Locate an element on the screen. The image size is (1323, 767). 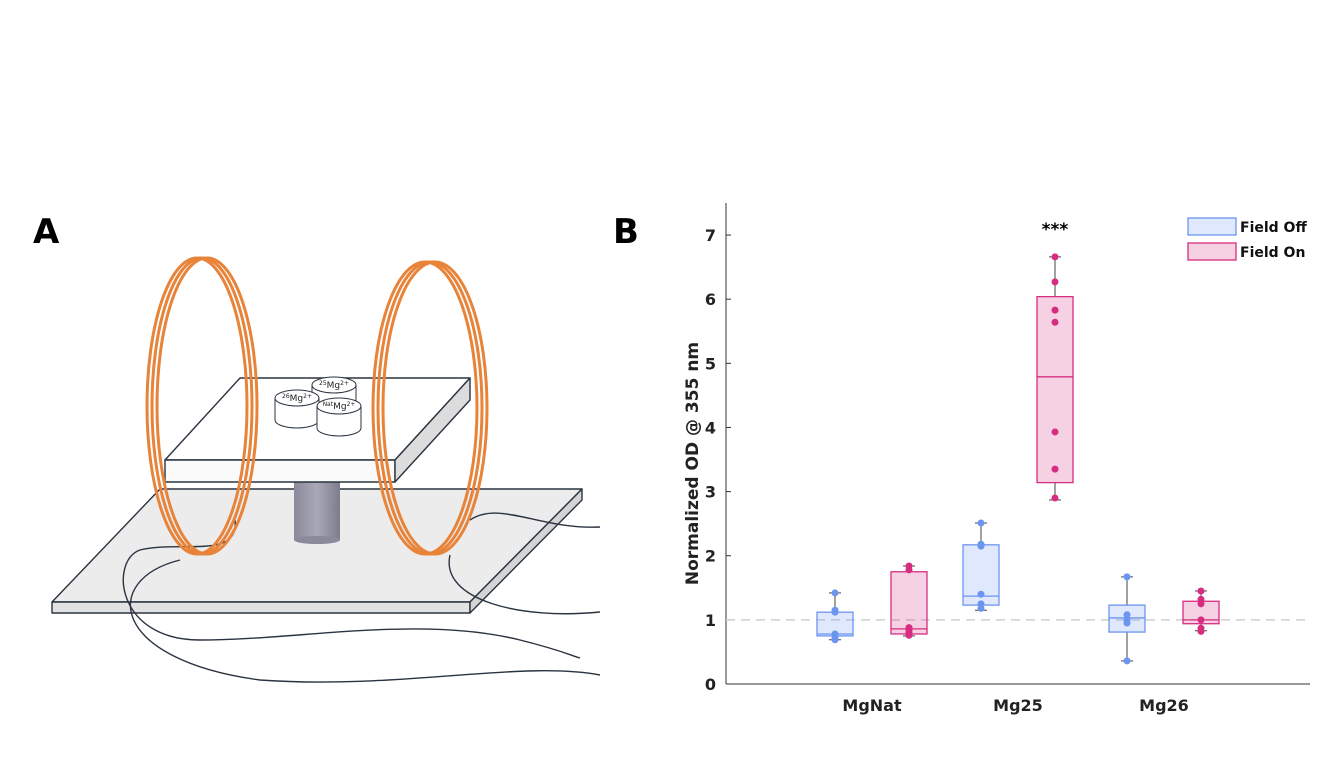
significance-label: *** is located at coordinates (1055, 230).